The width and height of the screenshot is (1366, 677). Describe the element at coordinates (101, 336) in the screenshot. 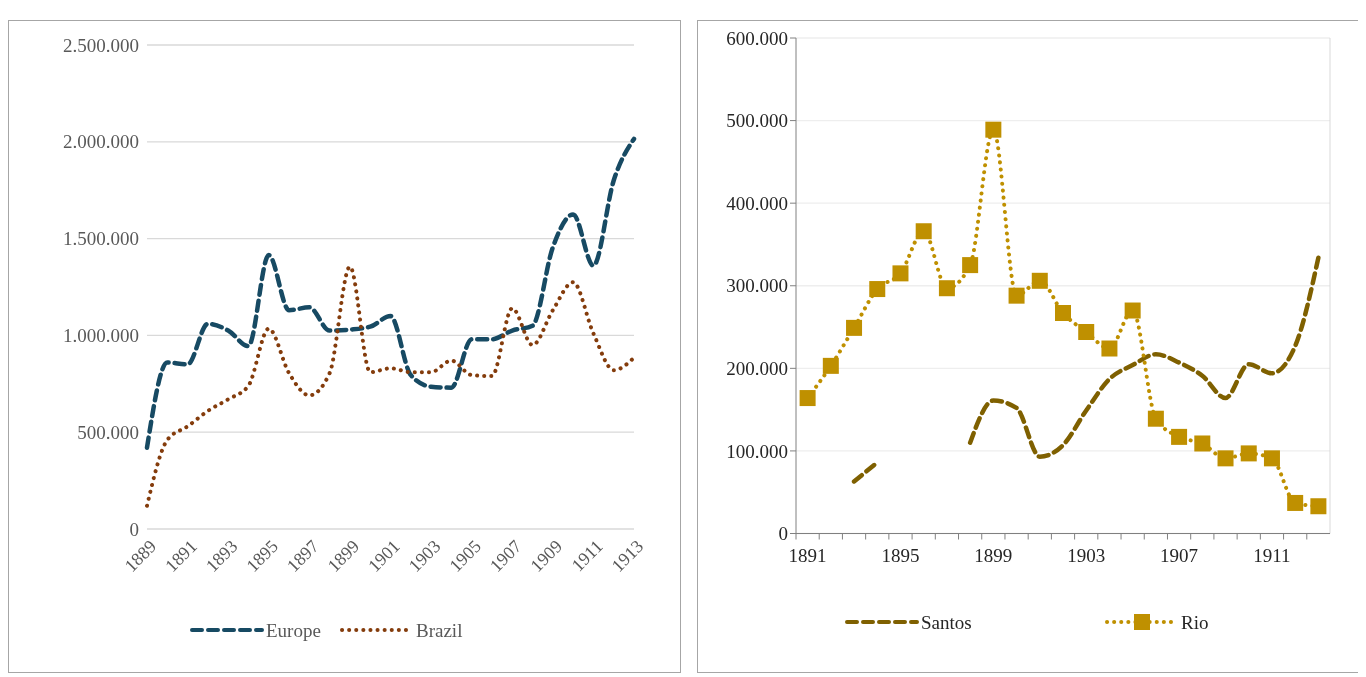

I see `y-tick-label: 1.000.000` at that location.